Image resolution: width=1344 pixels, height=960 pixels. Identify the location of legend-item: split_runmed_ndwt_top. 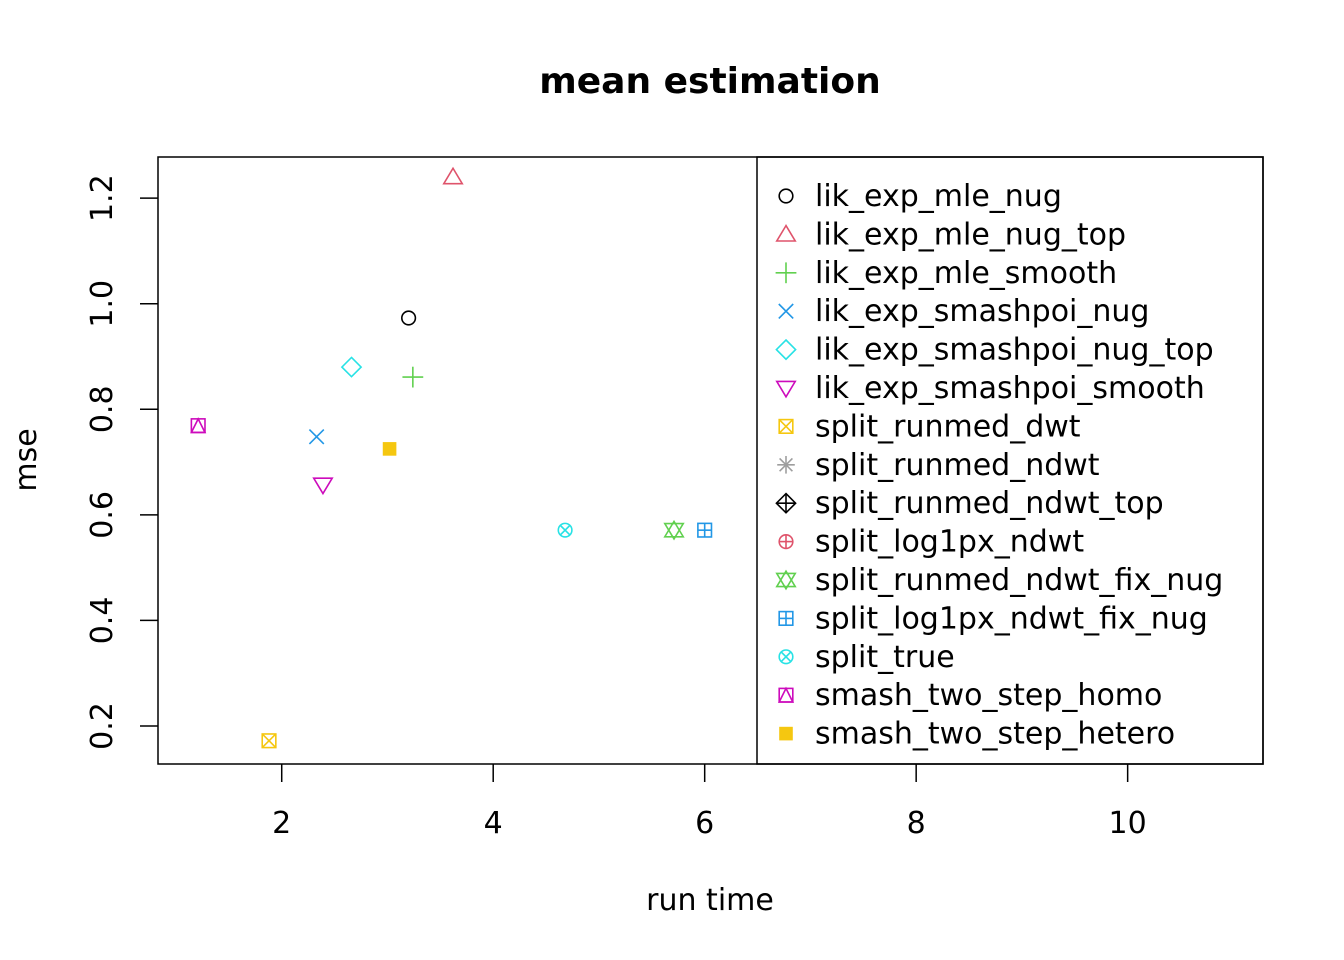
(969, 503).